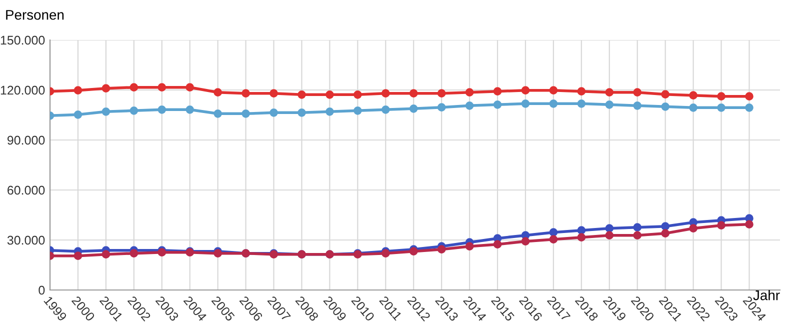  I want to click on y-tick-label: 150.000, so click(22, 40).